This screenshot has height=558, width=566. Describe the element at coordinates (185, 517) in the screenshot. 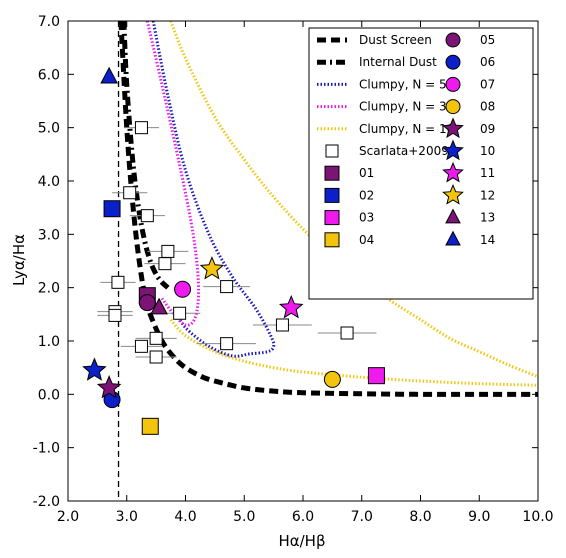

I see `x-tick-label: 4.0` at that location.